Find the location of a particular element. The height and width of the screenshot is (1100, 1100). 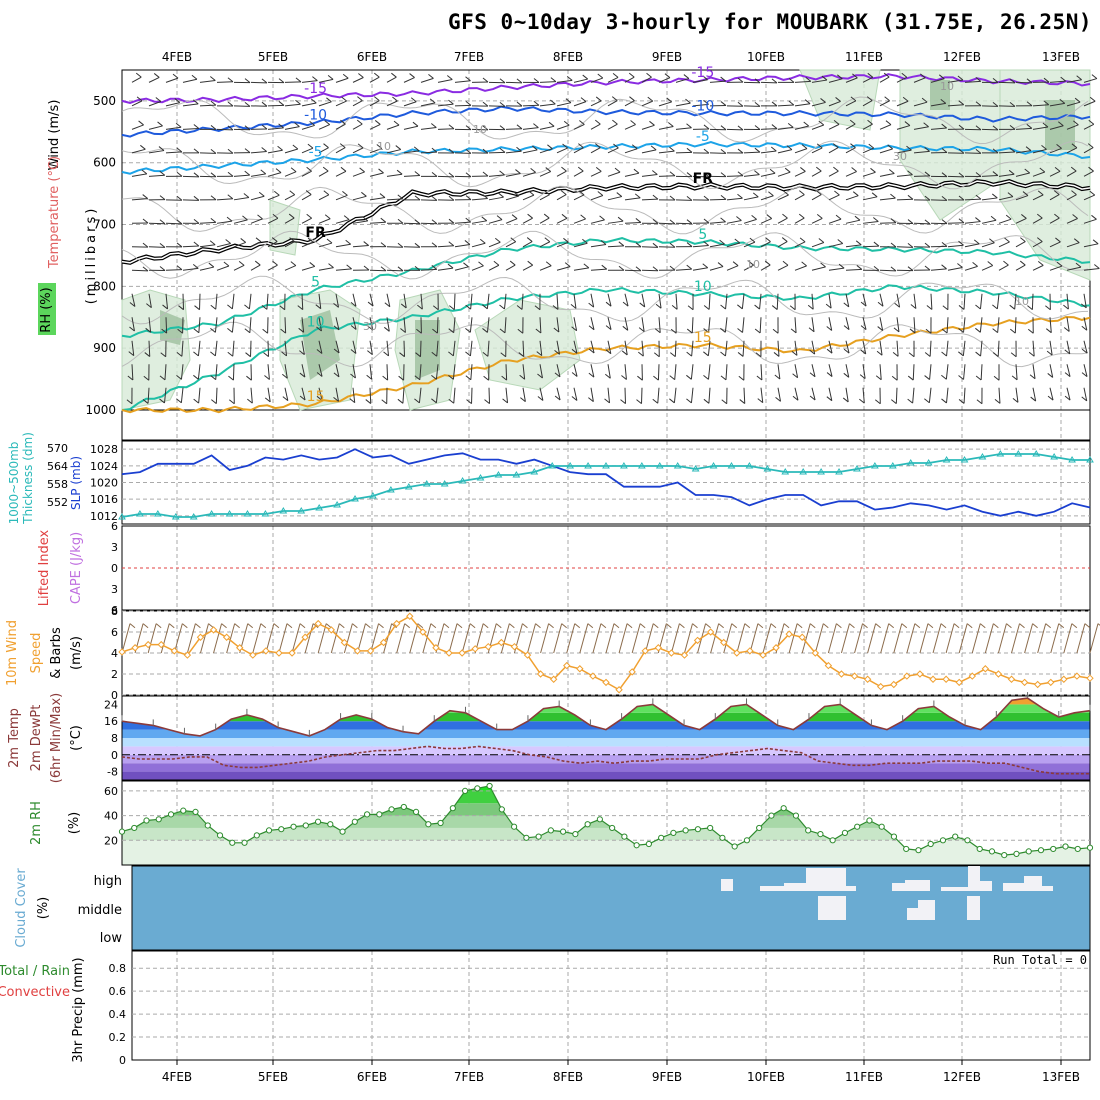

ylabel-2m-rh: 2m RH is located at coordinates (36, 823).